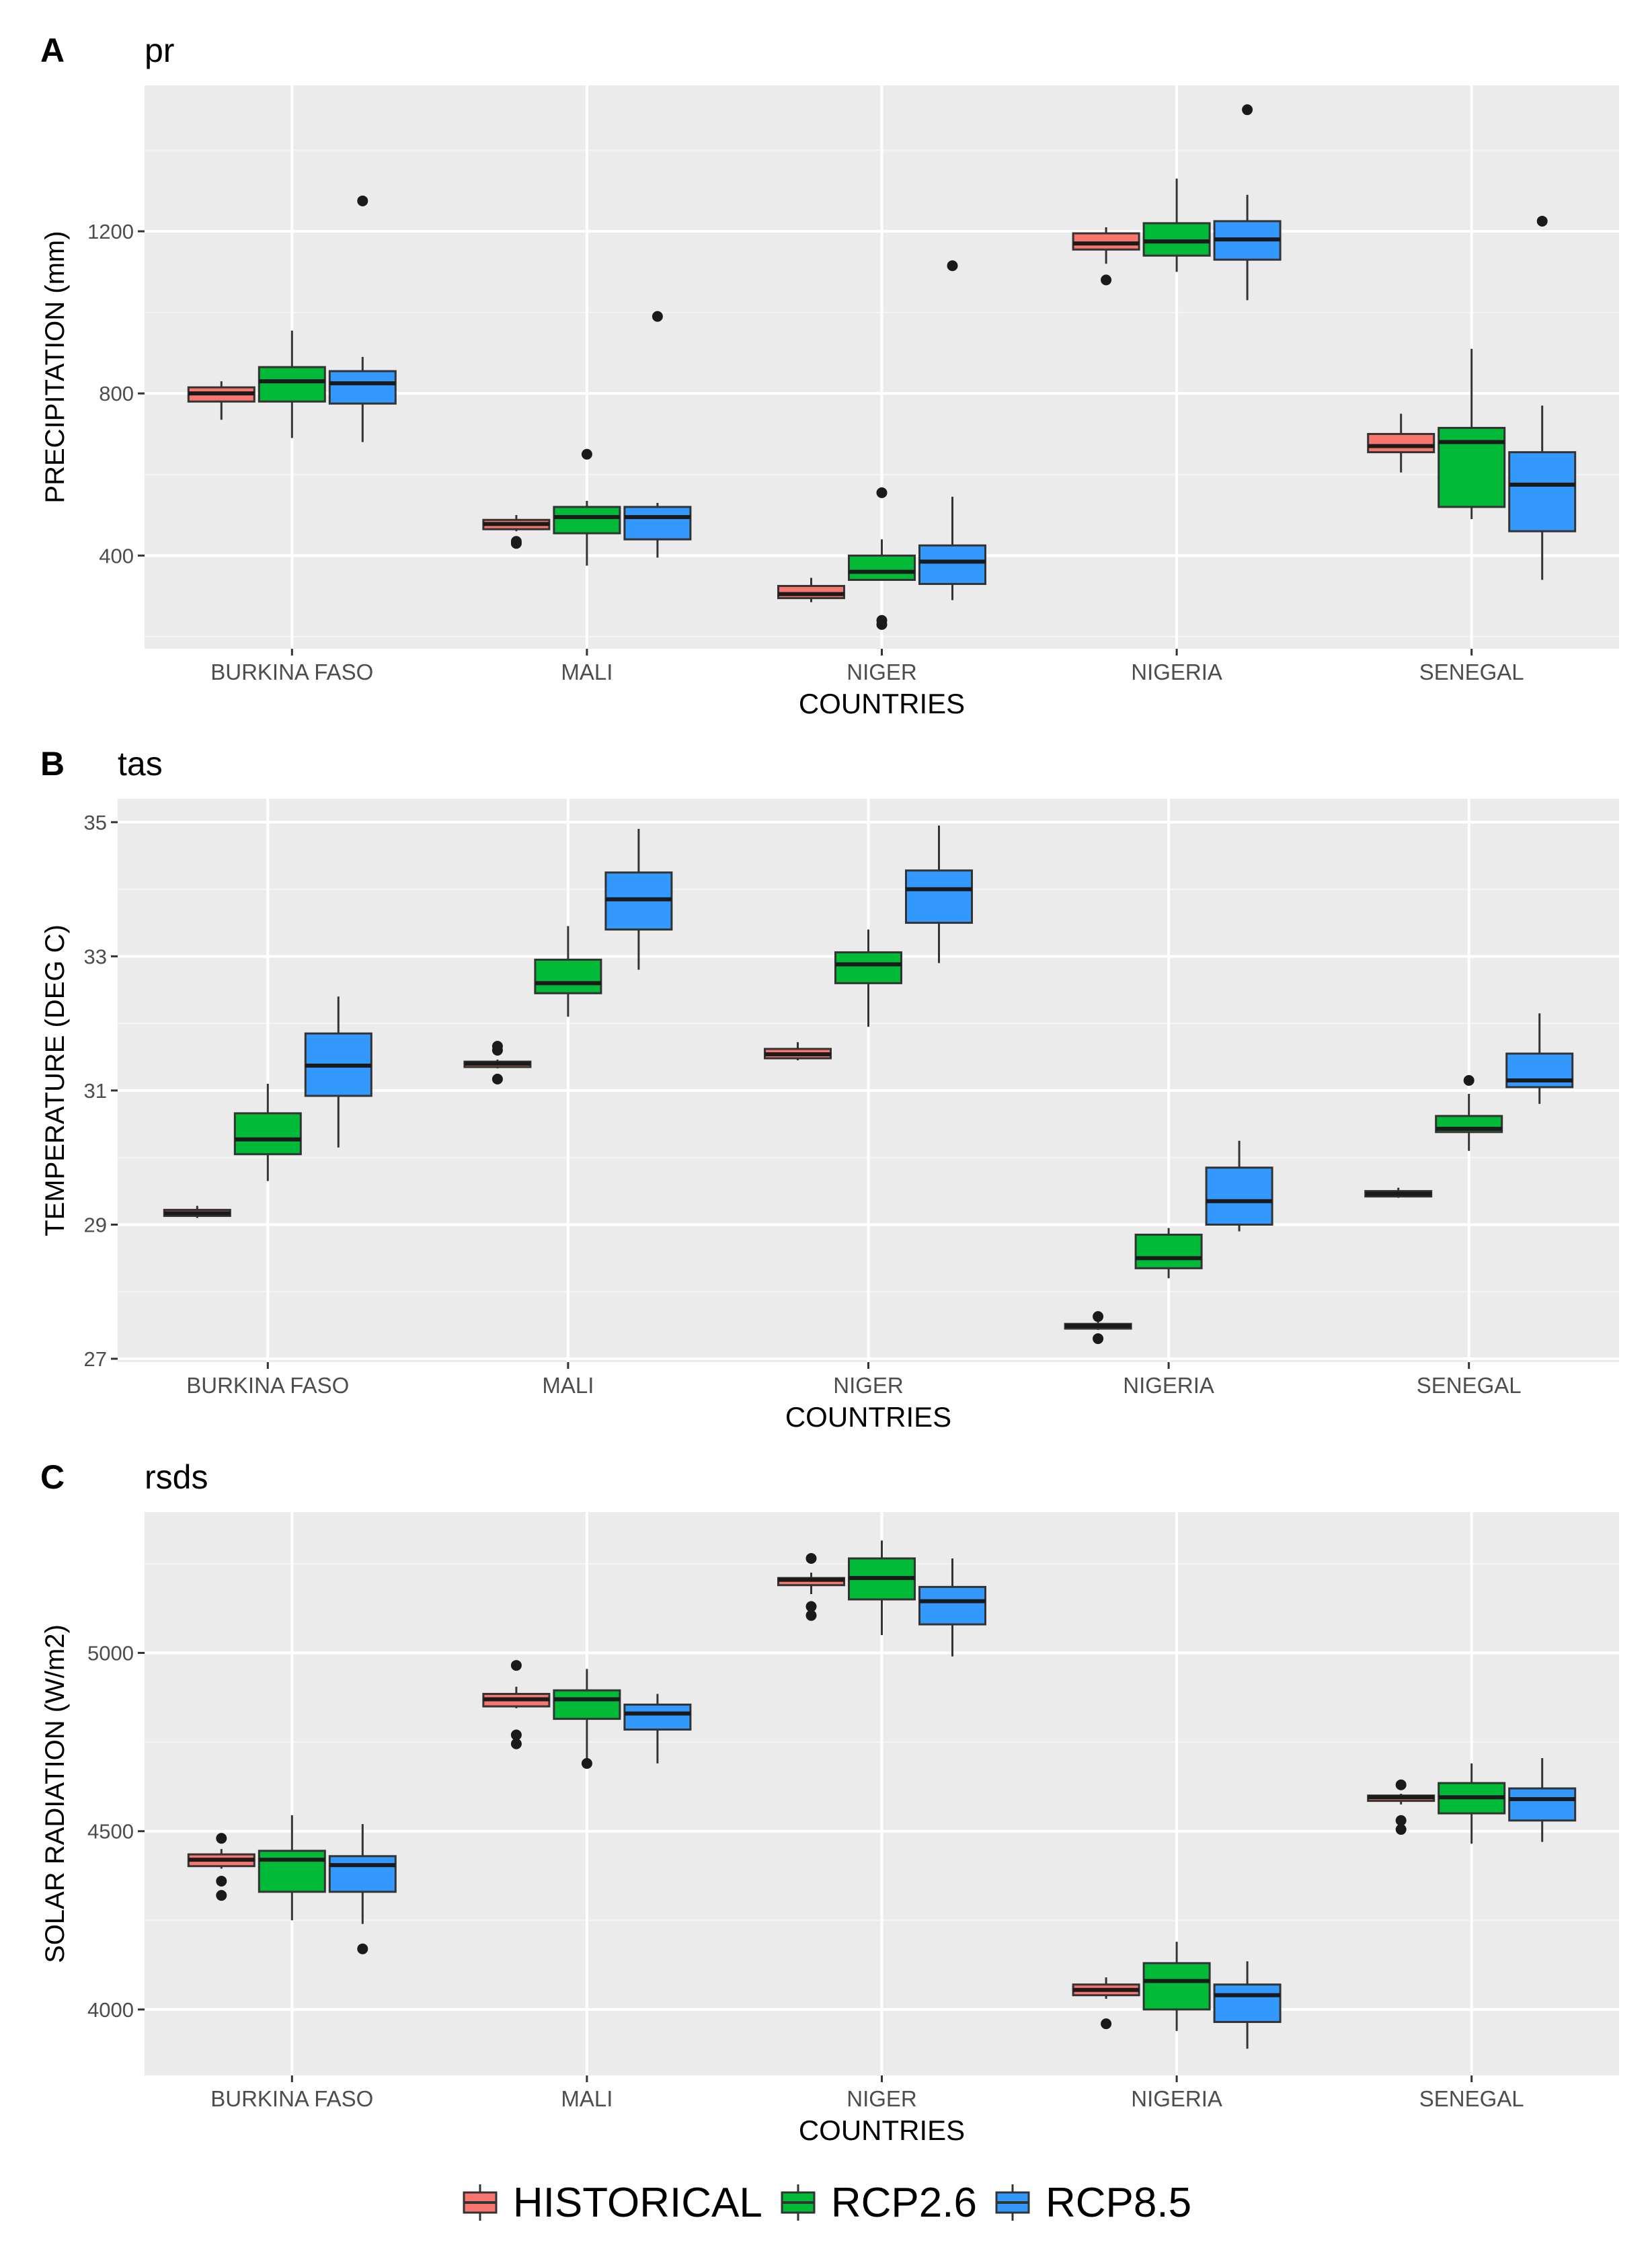 The width and height of the screenshot is (1652, 2259). I want to click on panel-title: rsds, so click(176, 1477).